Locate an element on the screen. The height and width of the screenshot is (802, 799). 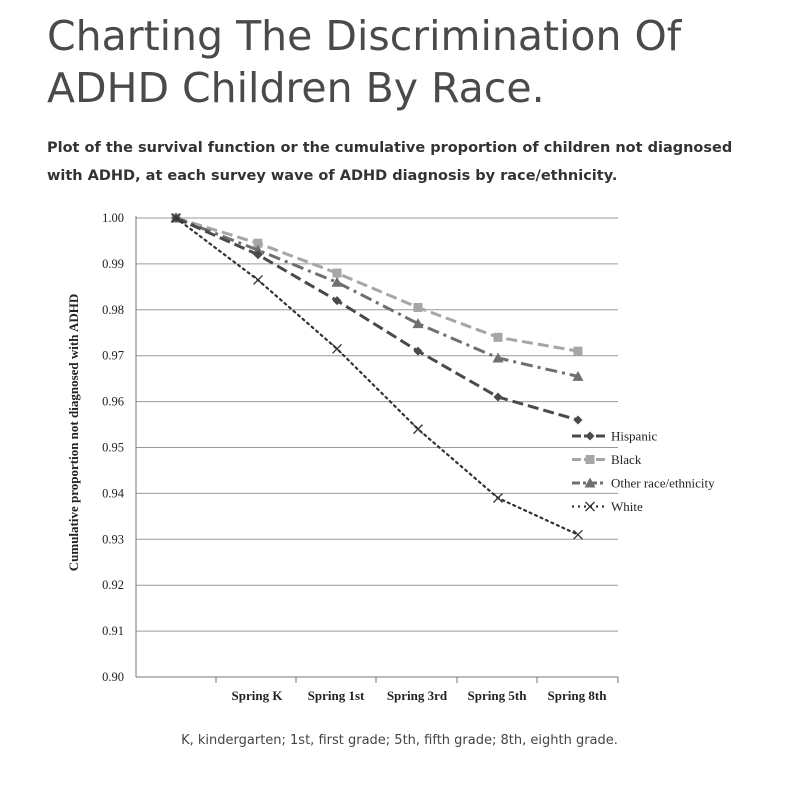
legend-marker-white is located at coordinates (590, 506).